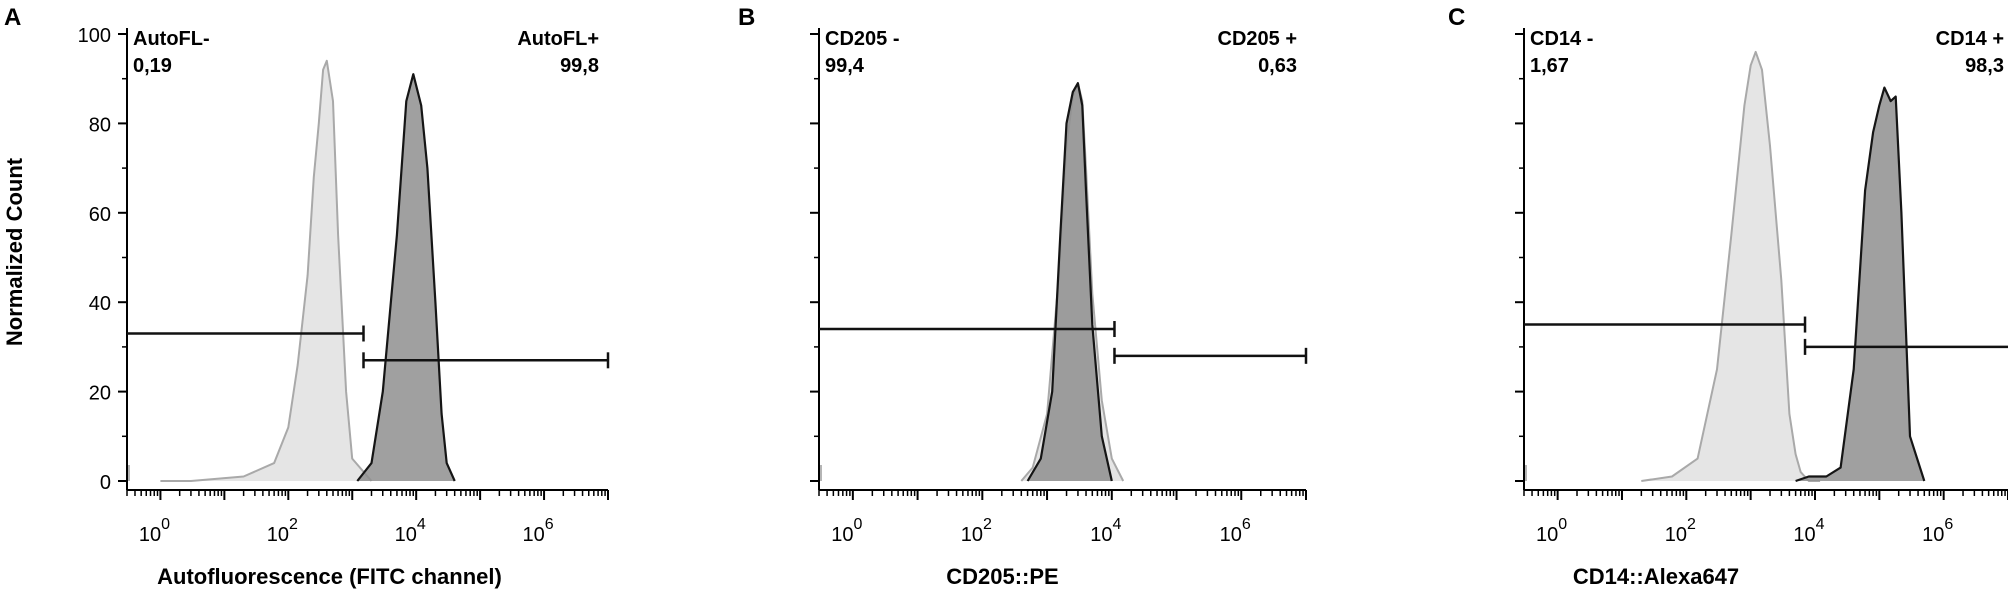 The height and width of the screenshot is (598, 2008). I want to click on panel-letter: C, so click(1456, 17).